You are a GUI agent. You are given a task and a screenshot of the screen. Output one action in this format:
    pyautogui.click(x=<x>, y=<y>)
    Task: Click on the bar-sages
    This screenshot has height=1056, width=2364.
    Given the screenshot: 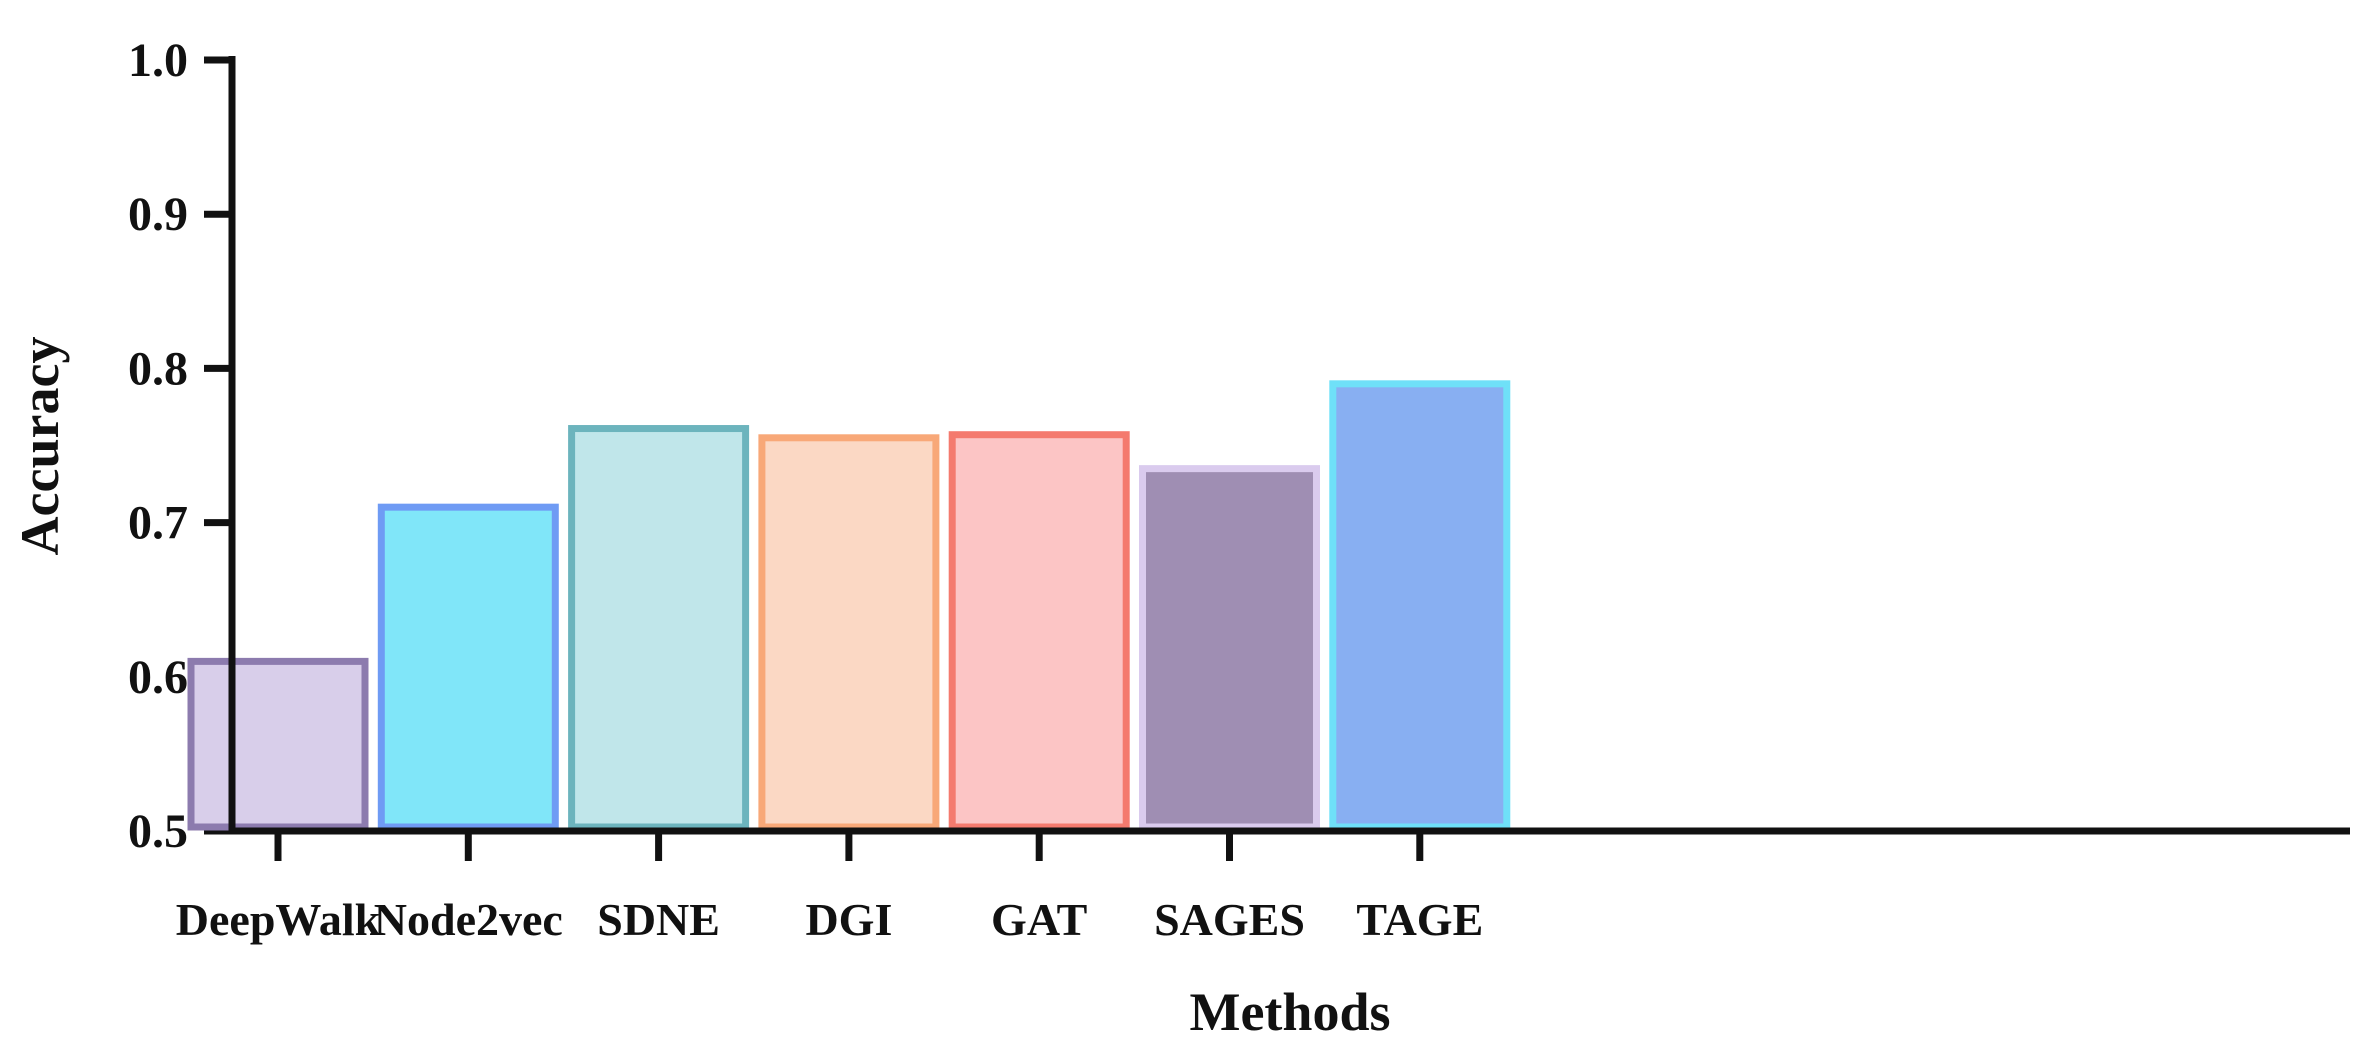 What is the action you would take?
    pyautogui.click(x=1229, y=648)
    